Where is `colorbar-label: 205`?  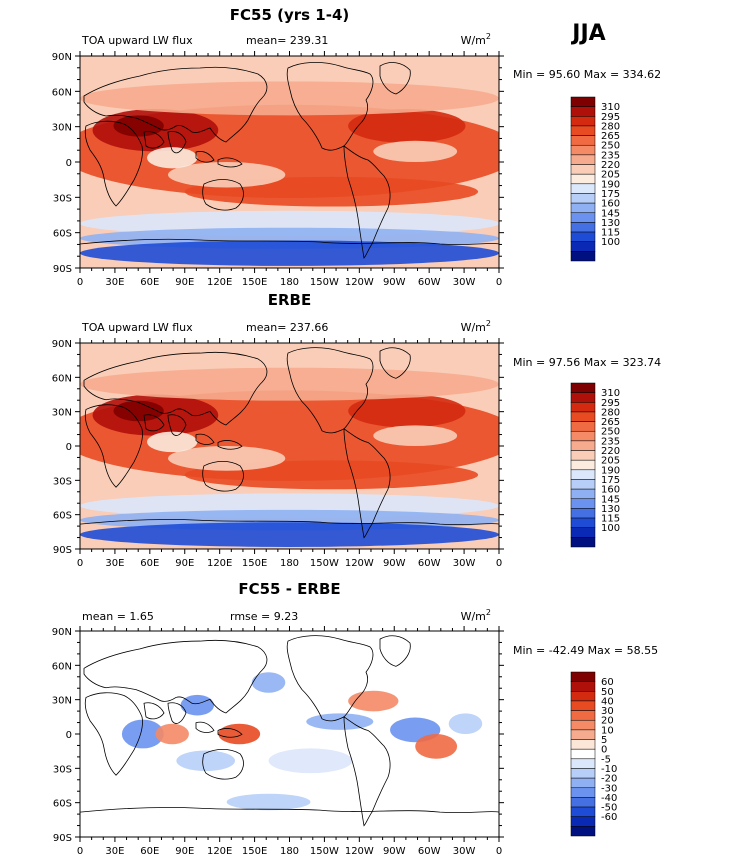
colorbar-label: 205 is located at coordinates (610, 175).